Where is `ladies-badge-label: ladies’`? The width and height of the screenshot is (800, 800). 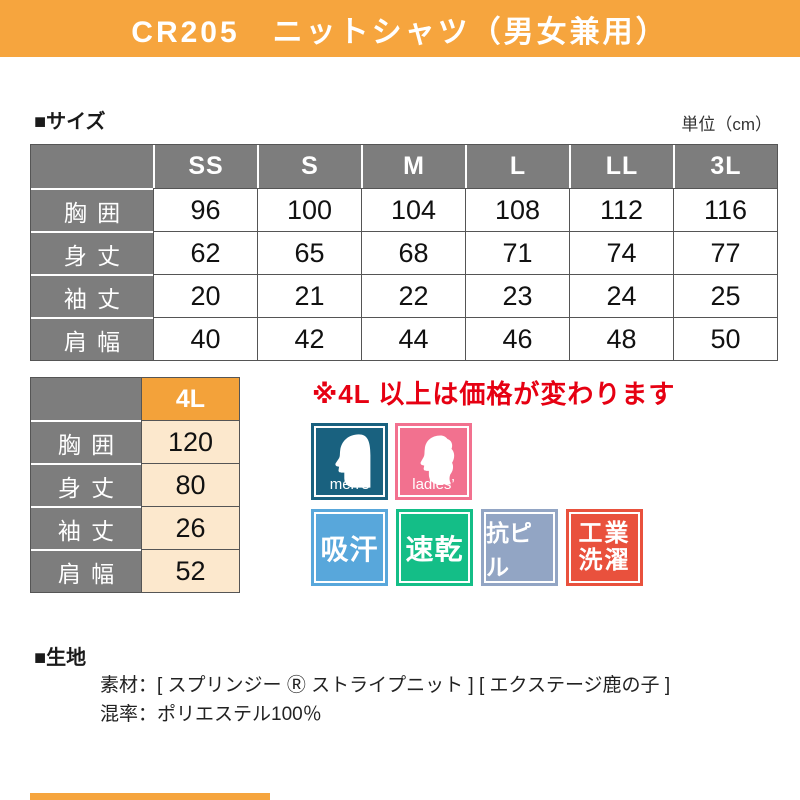 ladies-badge-label: ladies’ is located at coordinates (433, 484).